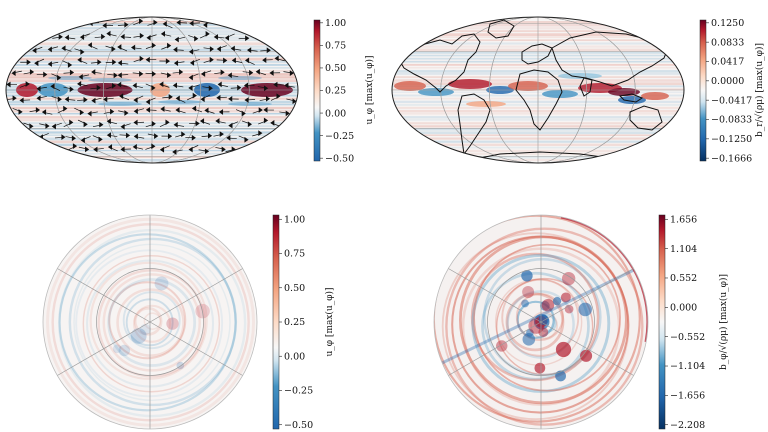 The image size is (768, 432). What do you see at coordinates (731, 120) in the screenshot?
I see `colorbar-tick-label: −0.0833` at bounding box center [731, 120].